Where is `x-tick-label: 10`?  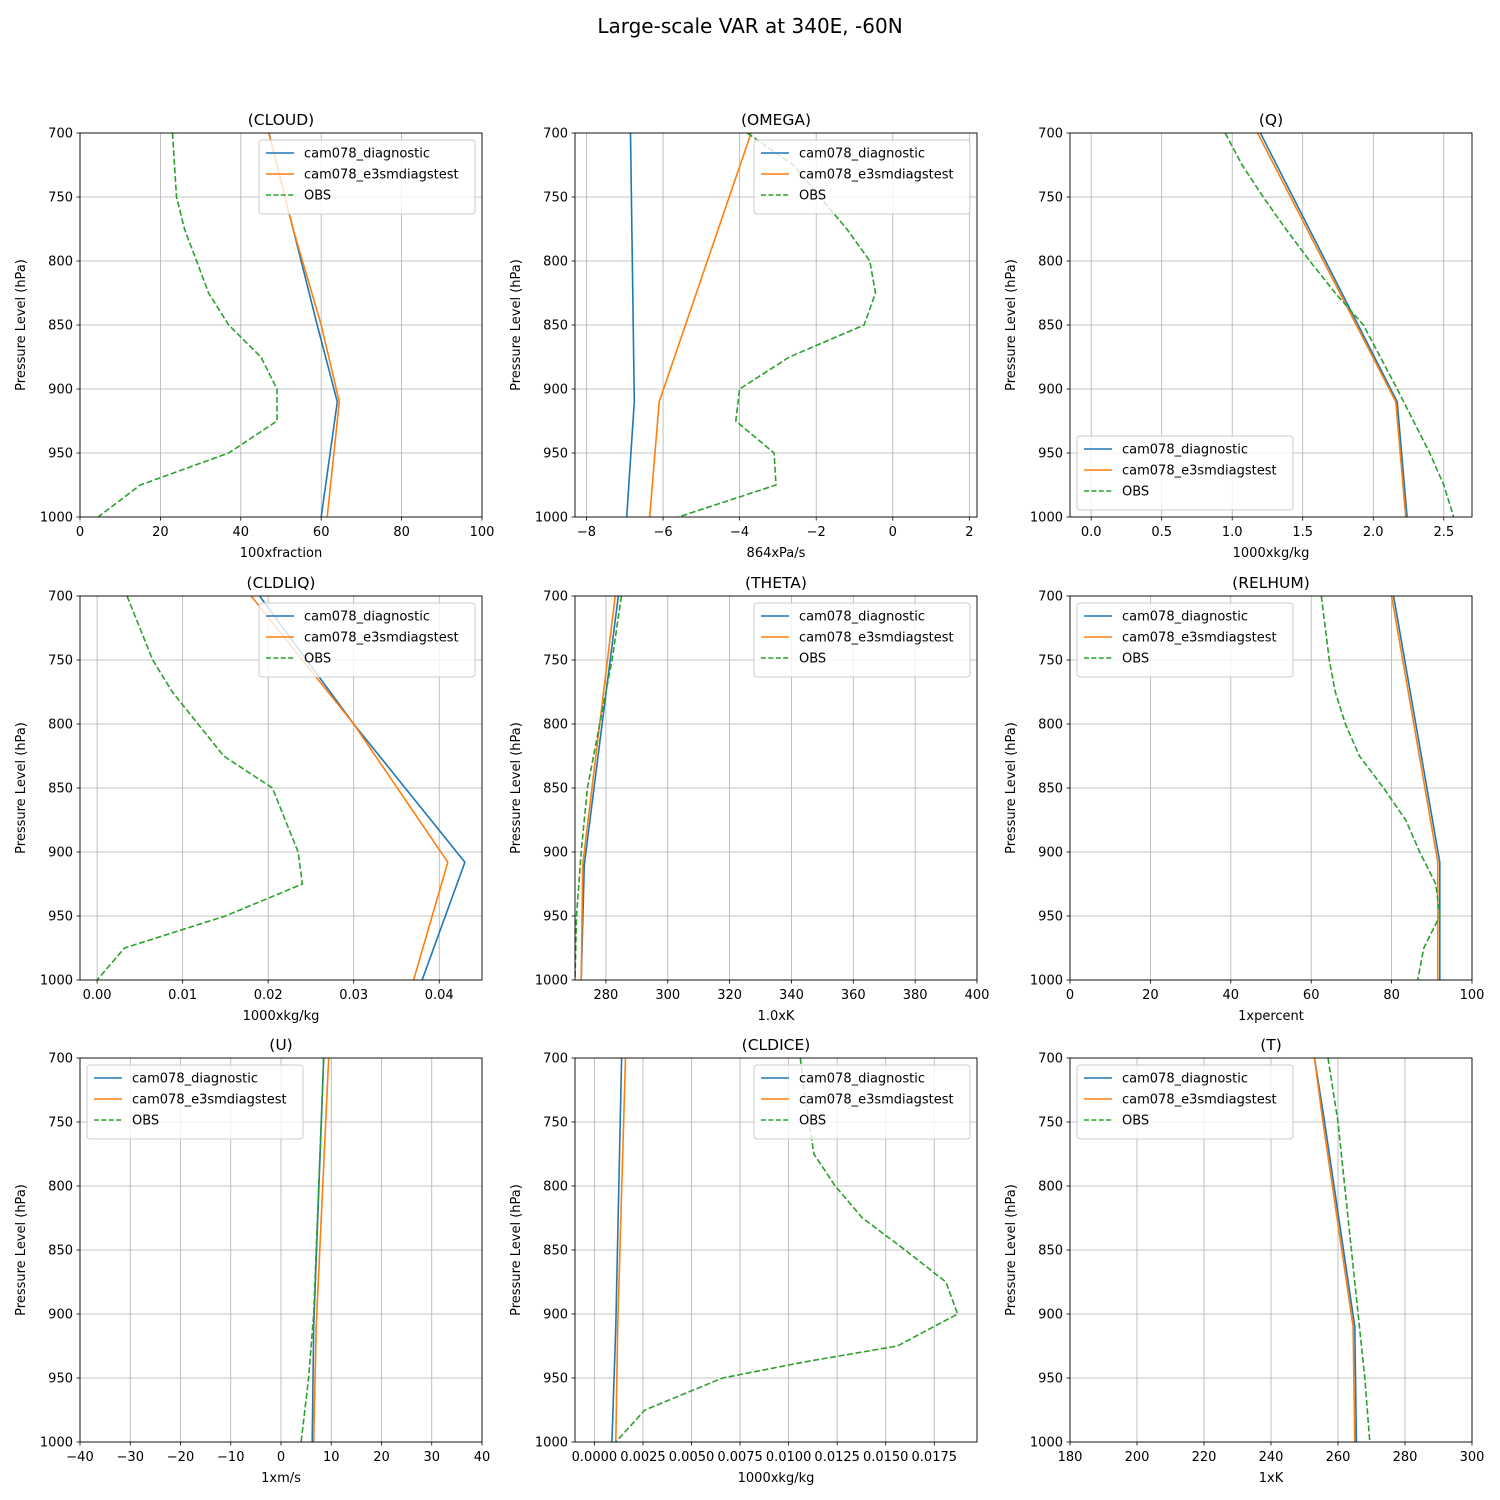
x-tick-label: 10 is located at coordinates (331, 1457).